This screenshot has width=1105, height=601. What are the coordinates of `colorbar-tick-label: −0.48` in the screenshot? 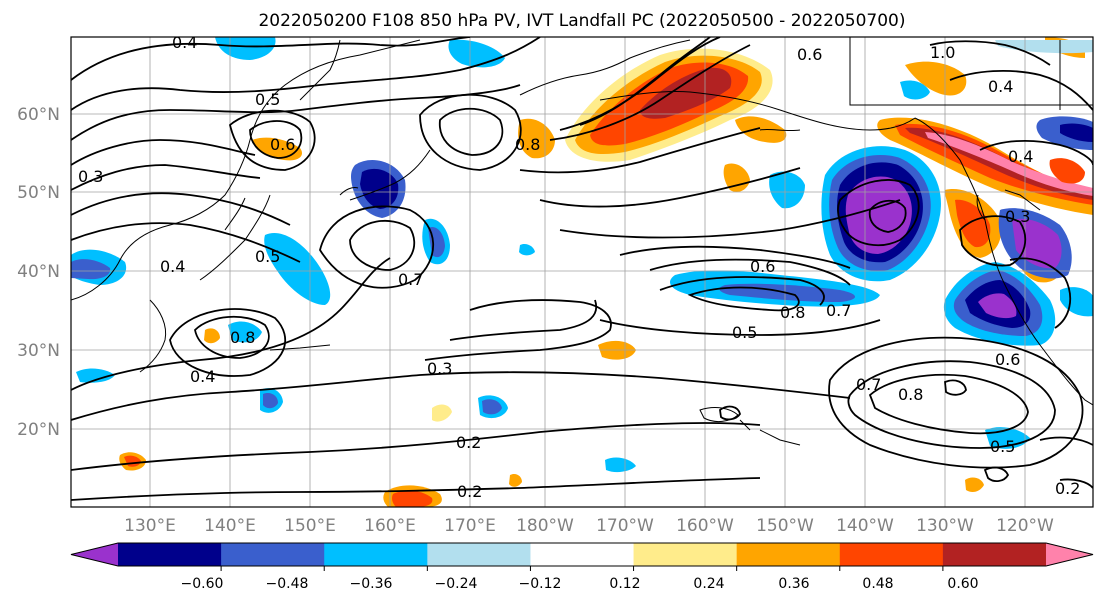 It's located at (287, 584).